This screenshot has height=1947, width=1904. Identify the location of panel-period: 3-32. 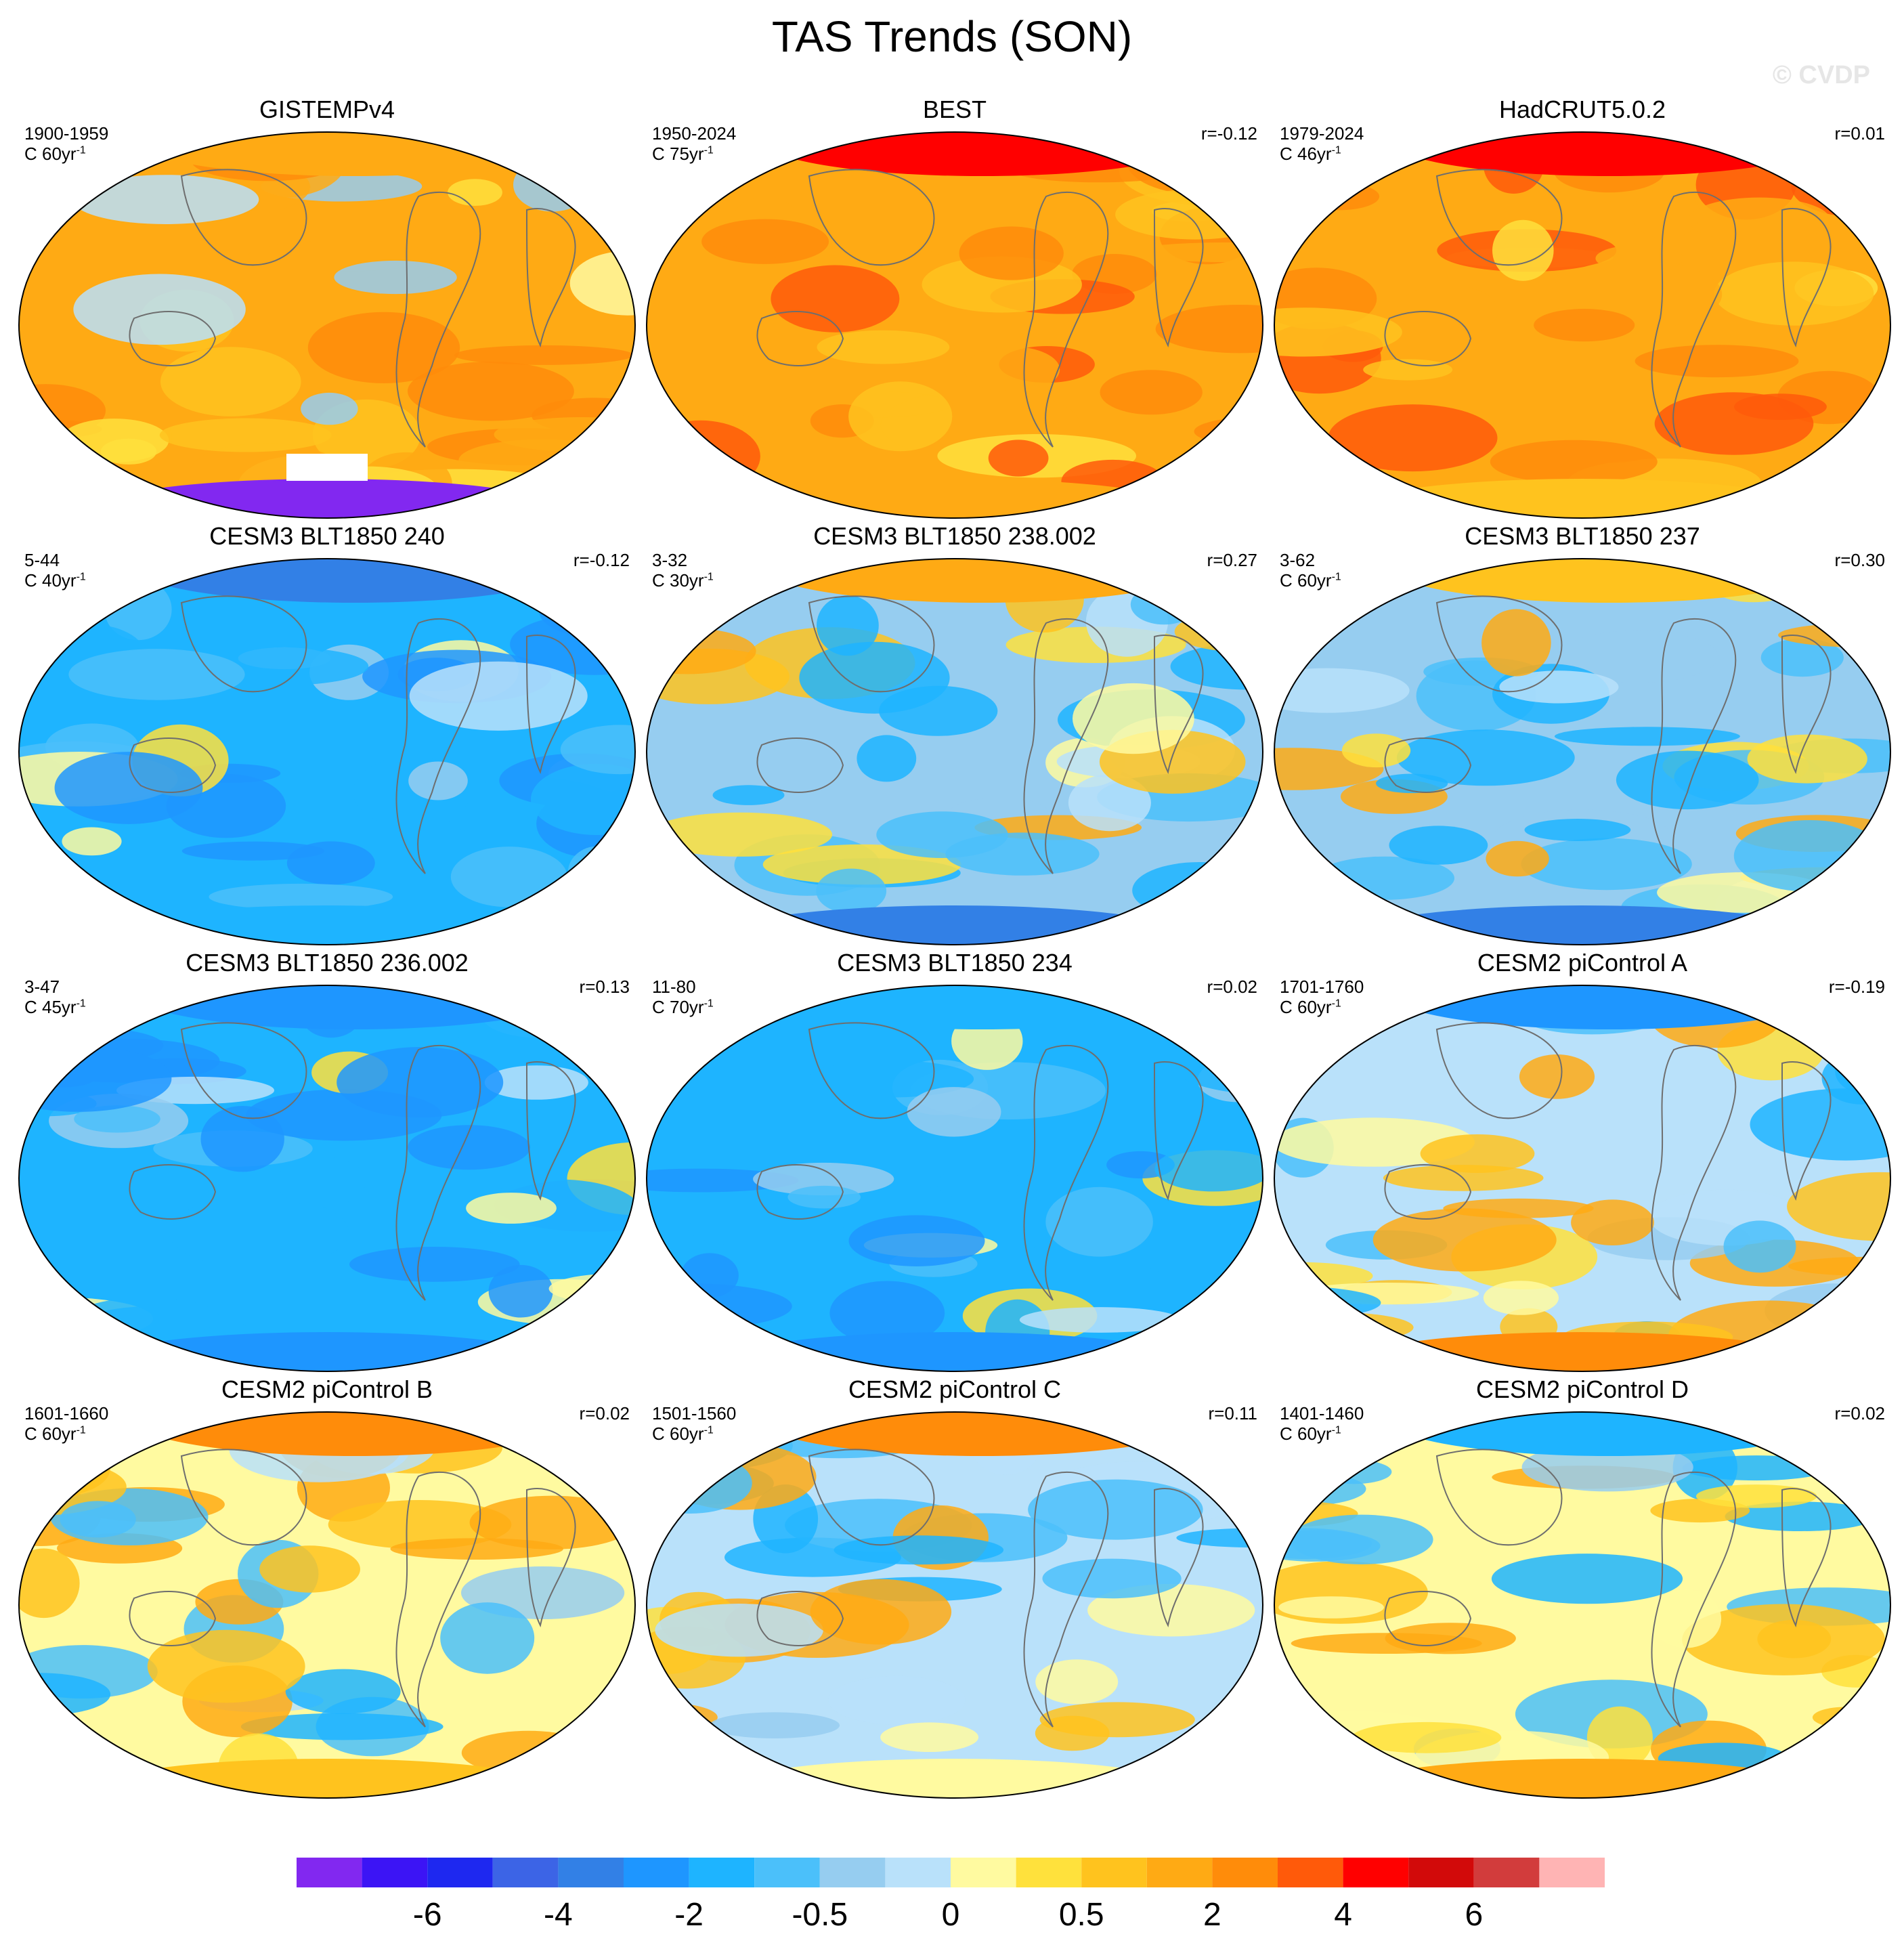
(670, 560).